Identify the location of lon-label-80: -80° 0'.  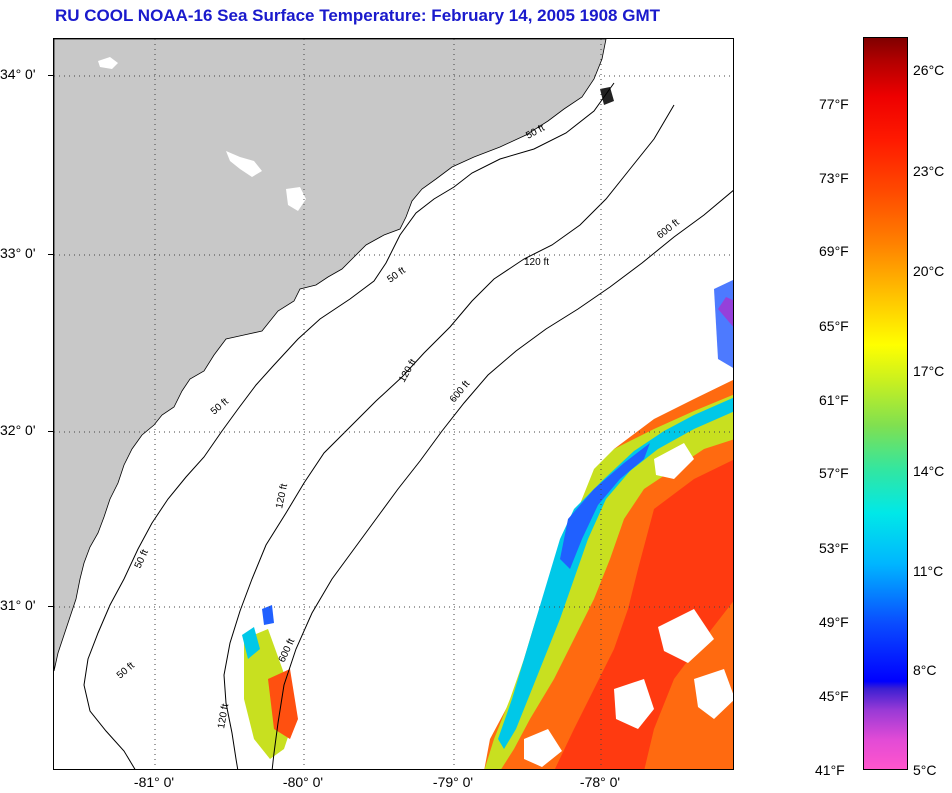
(303, 782).